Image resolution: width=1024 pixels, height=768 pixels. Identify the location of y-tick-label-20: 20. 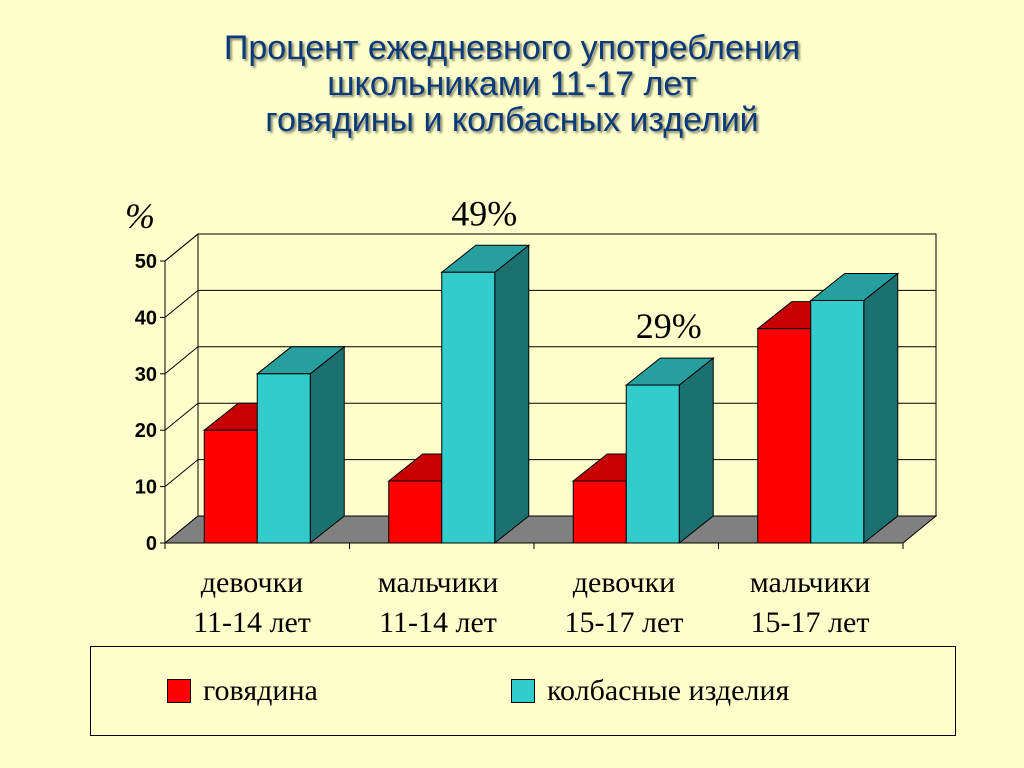
(146, 431).